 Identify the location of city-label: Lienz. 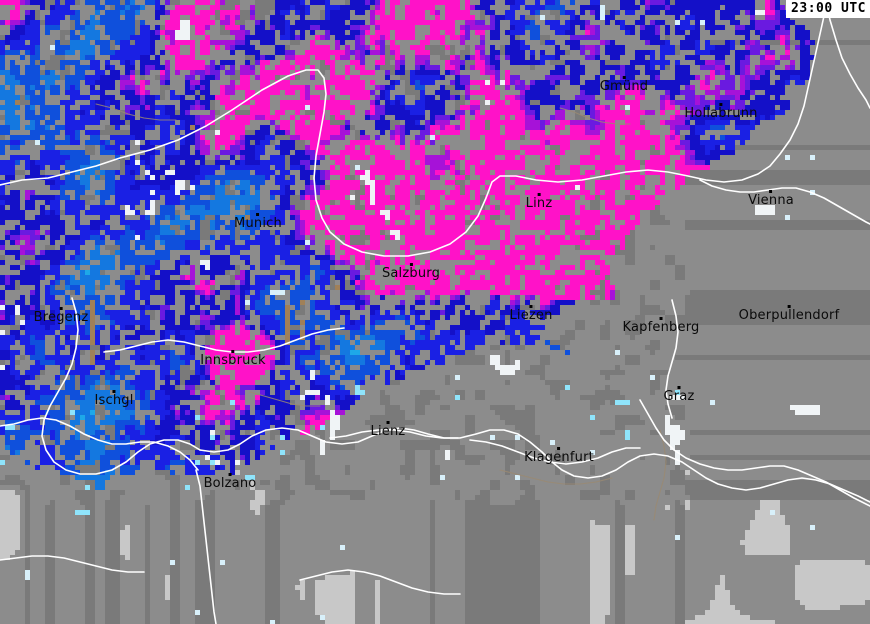
(388, 431).